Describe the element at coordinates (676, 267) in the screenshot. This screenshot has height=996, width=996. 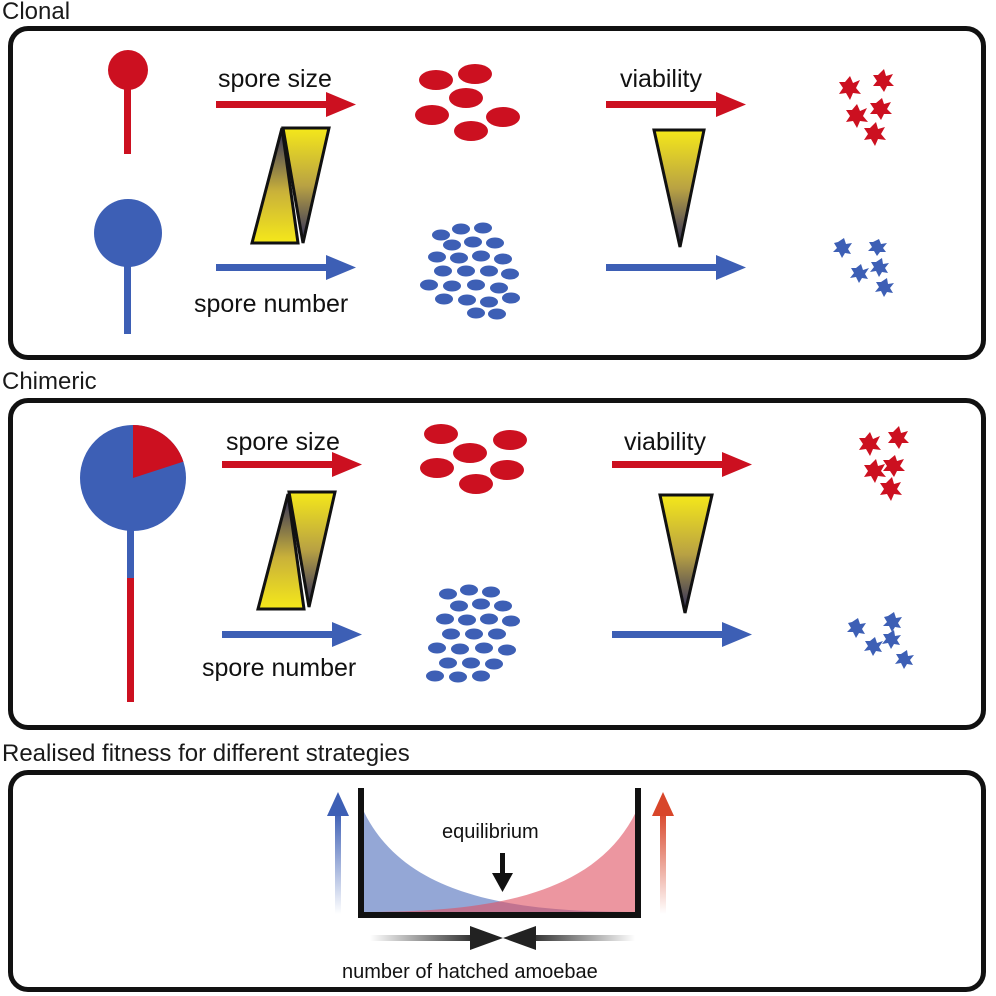
I see `clonal-viability-arrow-blue` at that location.